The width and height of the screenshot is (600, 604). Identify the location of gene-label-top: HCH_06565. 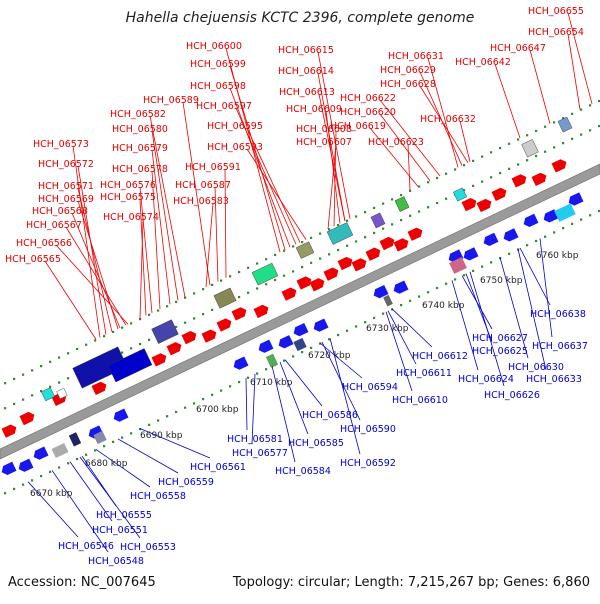
(33, 259).